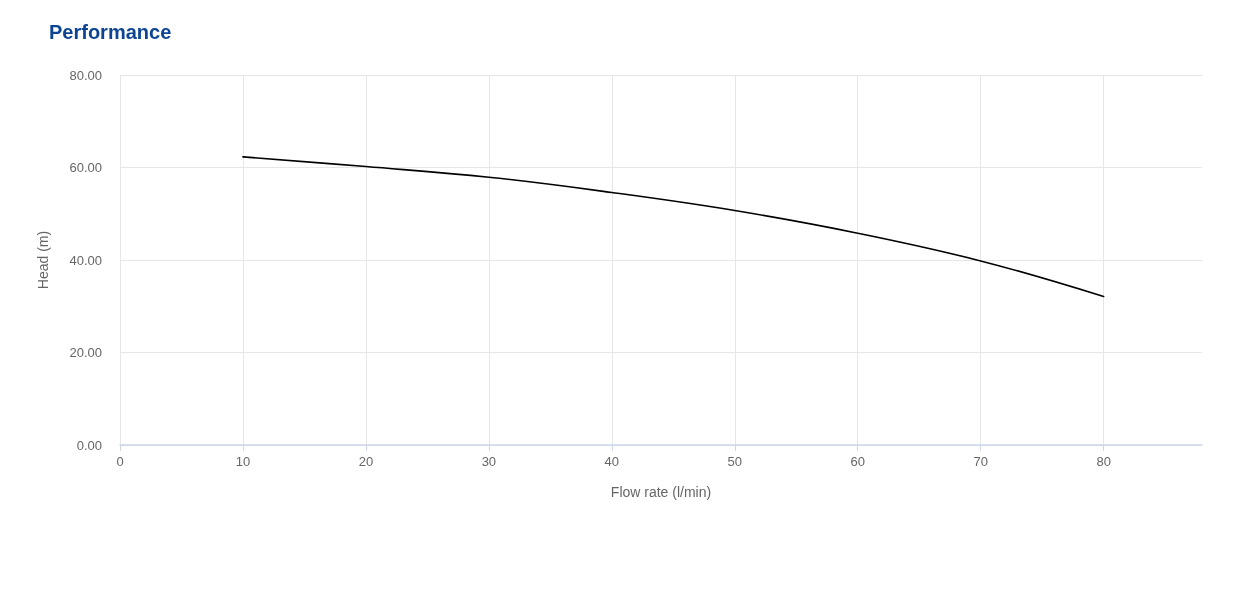  I want to click on y-tick-label: 20.00, so click(85, 352).